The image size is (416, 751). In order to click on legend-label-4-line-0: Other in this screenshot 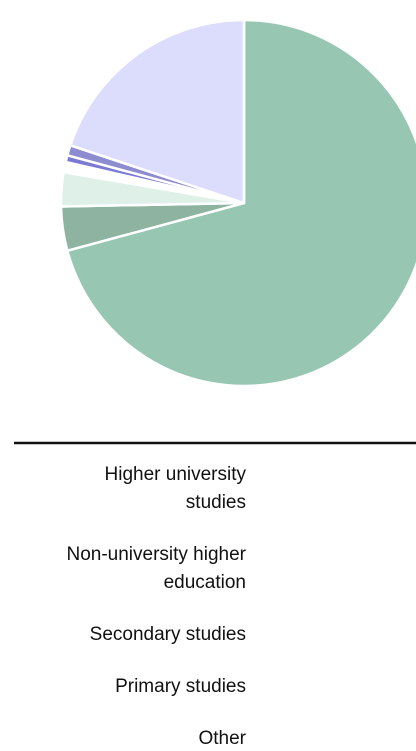, I will do `click(222, 738)`.